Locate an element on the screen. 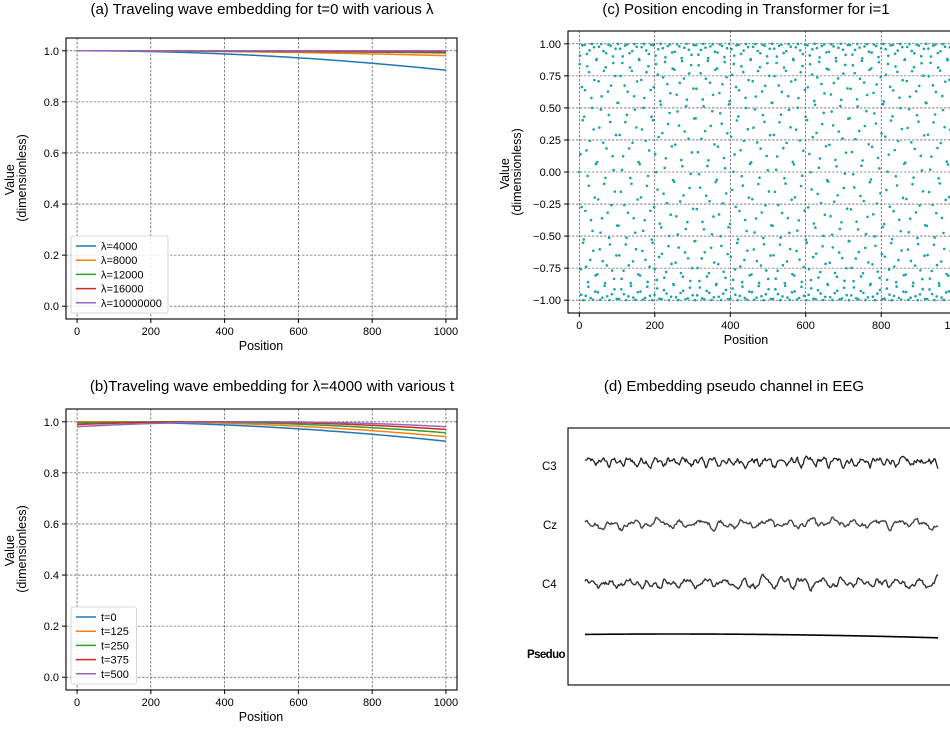  panel-b-lines is located at coordinates (262, 431).